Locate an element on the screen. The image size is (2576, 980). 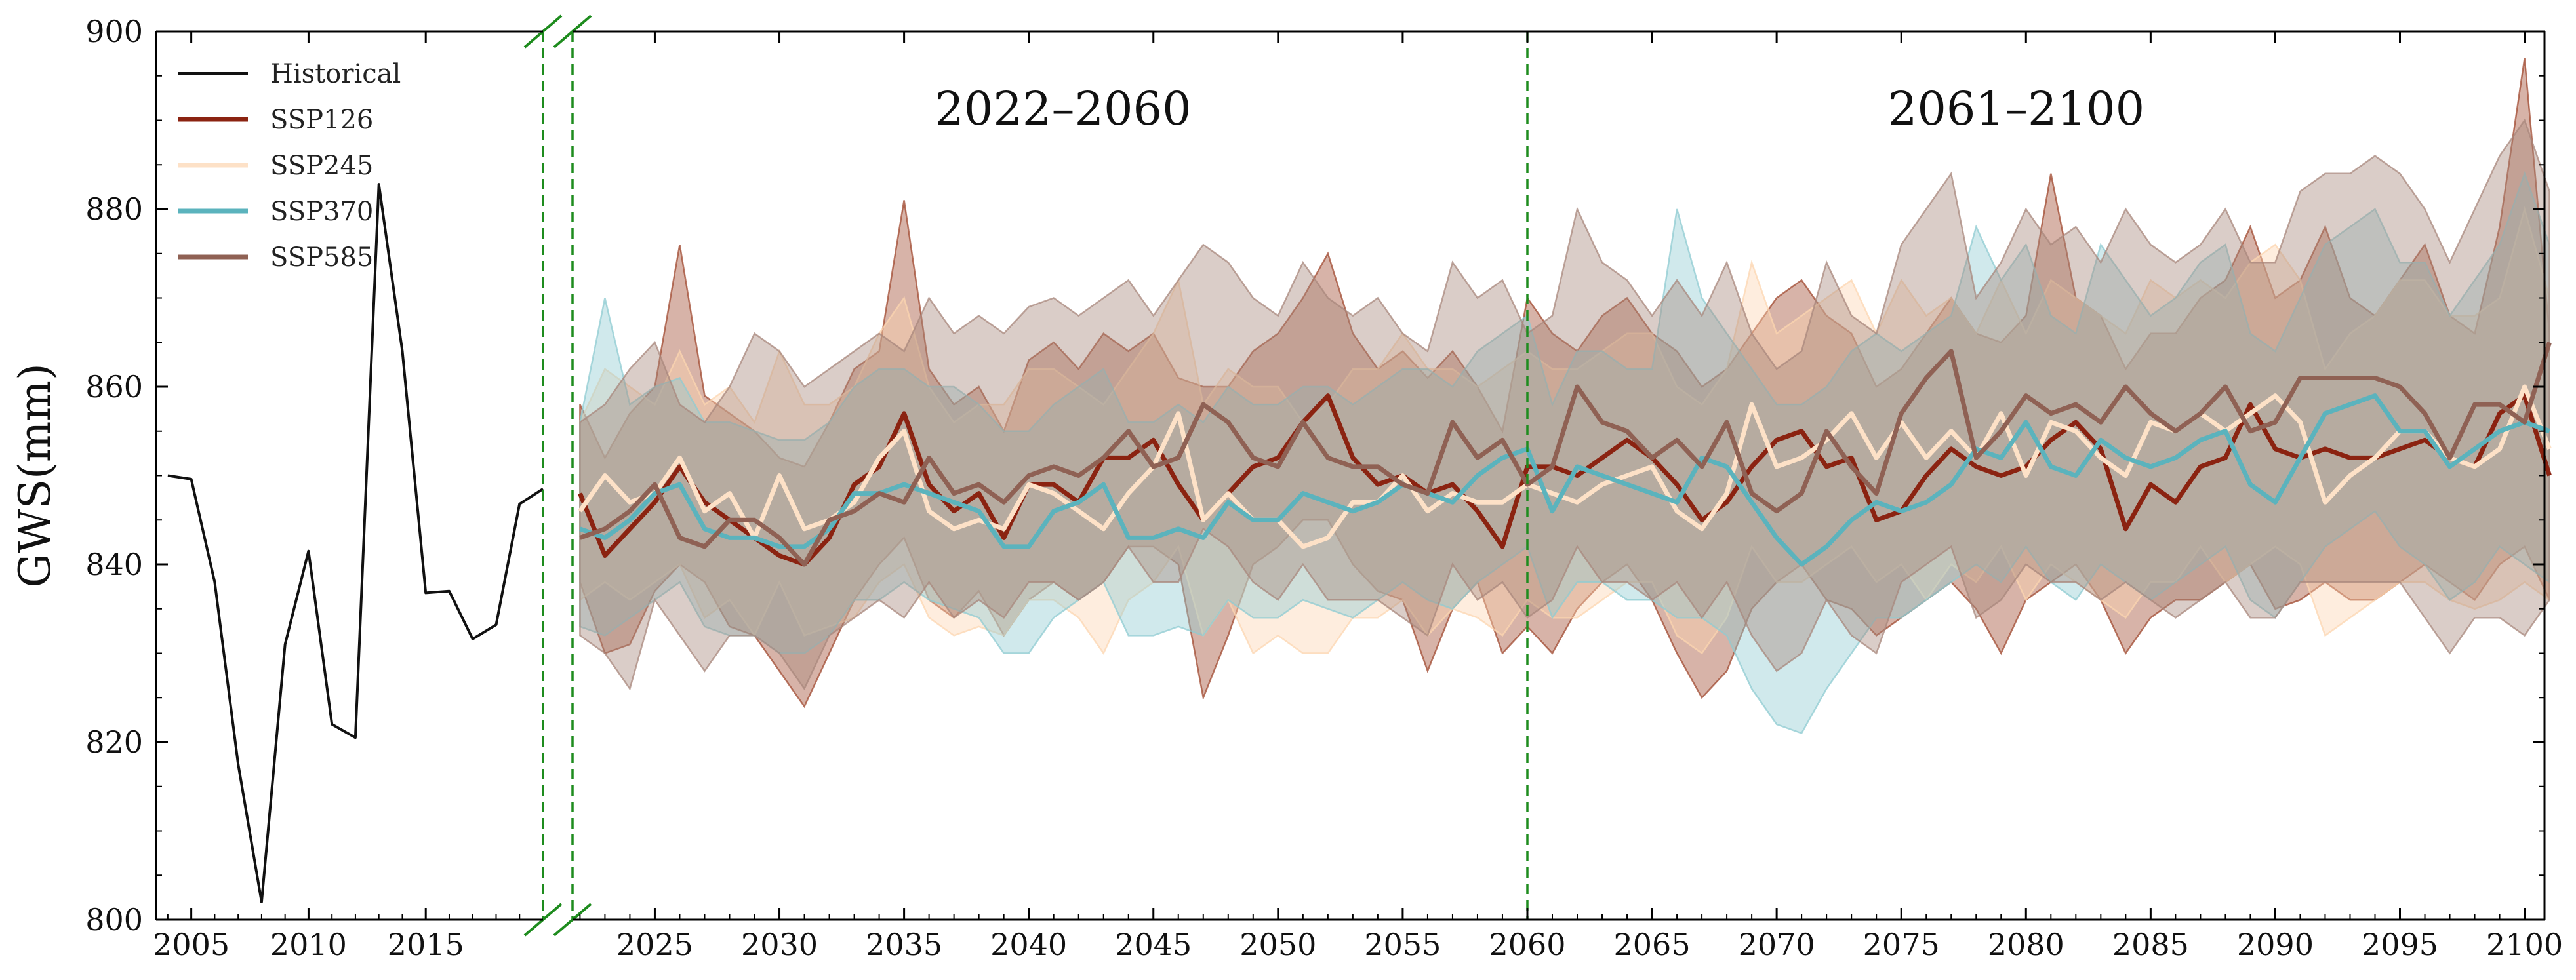
x-tick-label: 2080 is located at coordinates (2026, 944).